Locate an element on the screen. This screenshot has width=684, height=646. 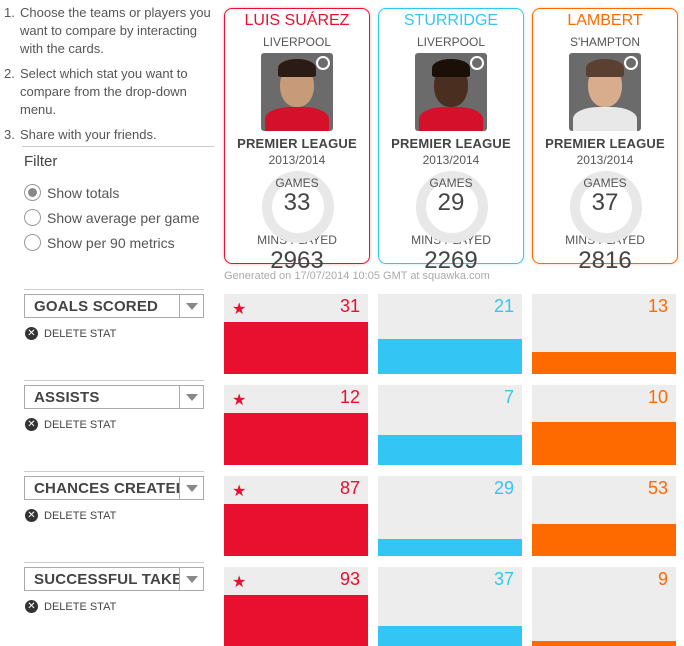
stat-box-sturridge: 21 is located at coordinates (450, 334).